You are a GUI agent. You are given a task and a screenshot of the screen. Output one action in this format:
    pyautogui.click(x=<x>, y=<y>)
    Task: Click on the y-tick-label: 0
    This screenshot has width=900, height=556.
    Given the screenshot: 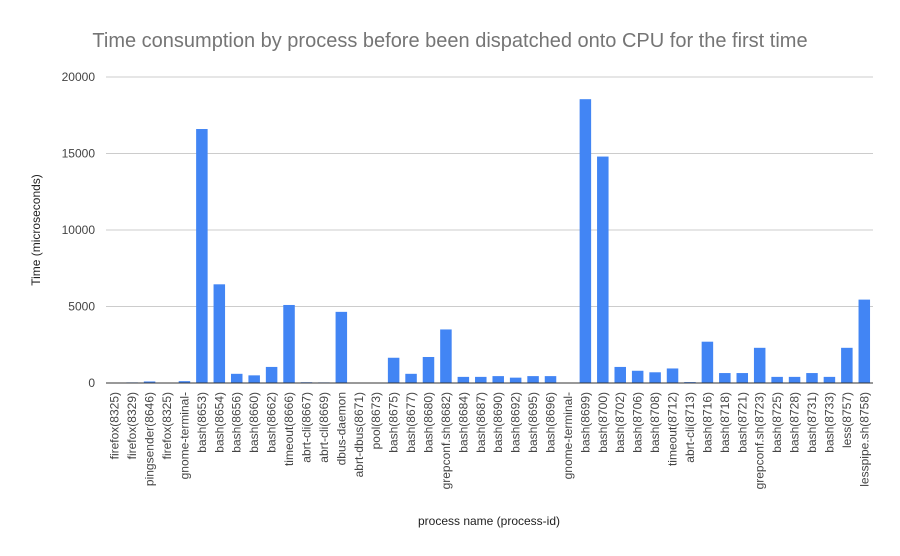 What is the action you would take?
    pyautogui.click(x=91, y=383)
    